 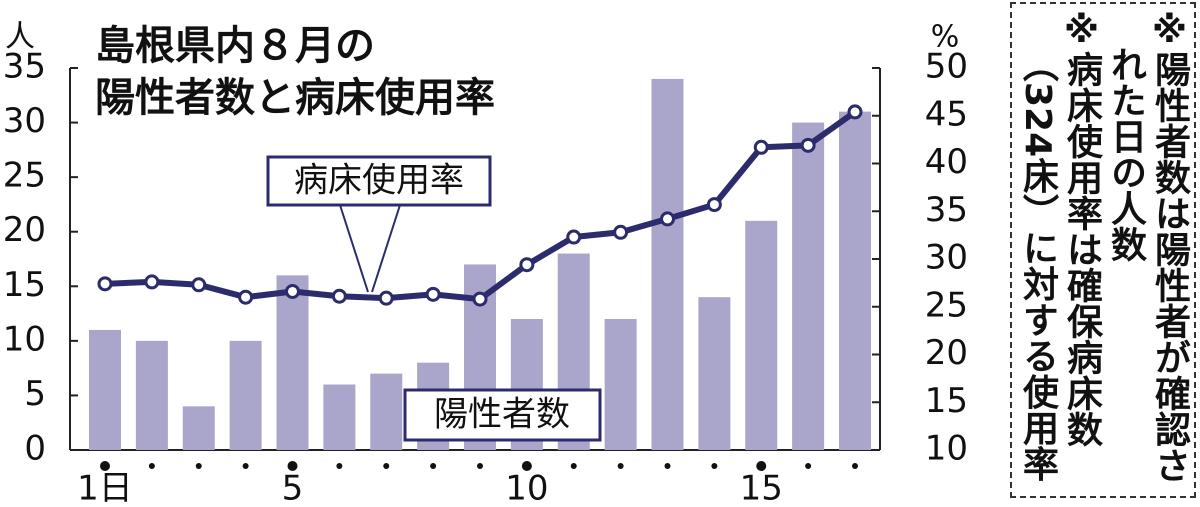 What do you see at coordinates (946, 258) in the screenshot?
I see `y2-tick-label: 30` at bounding box center [946, 258].